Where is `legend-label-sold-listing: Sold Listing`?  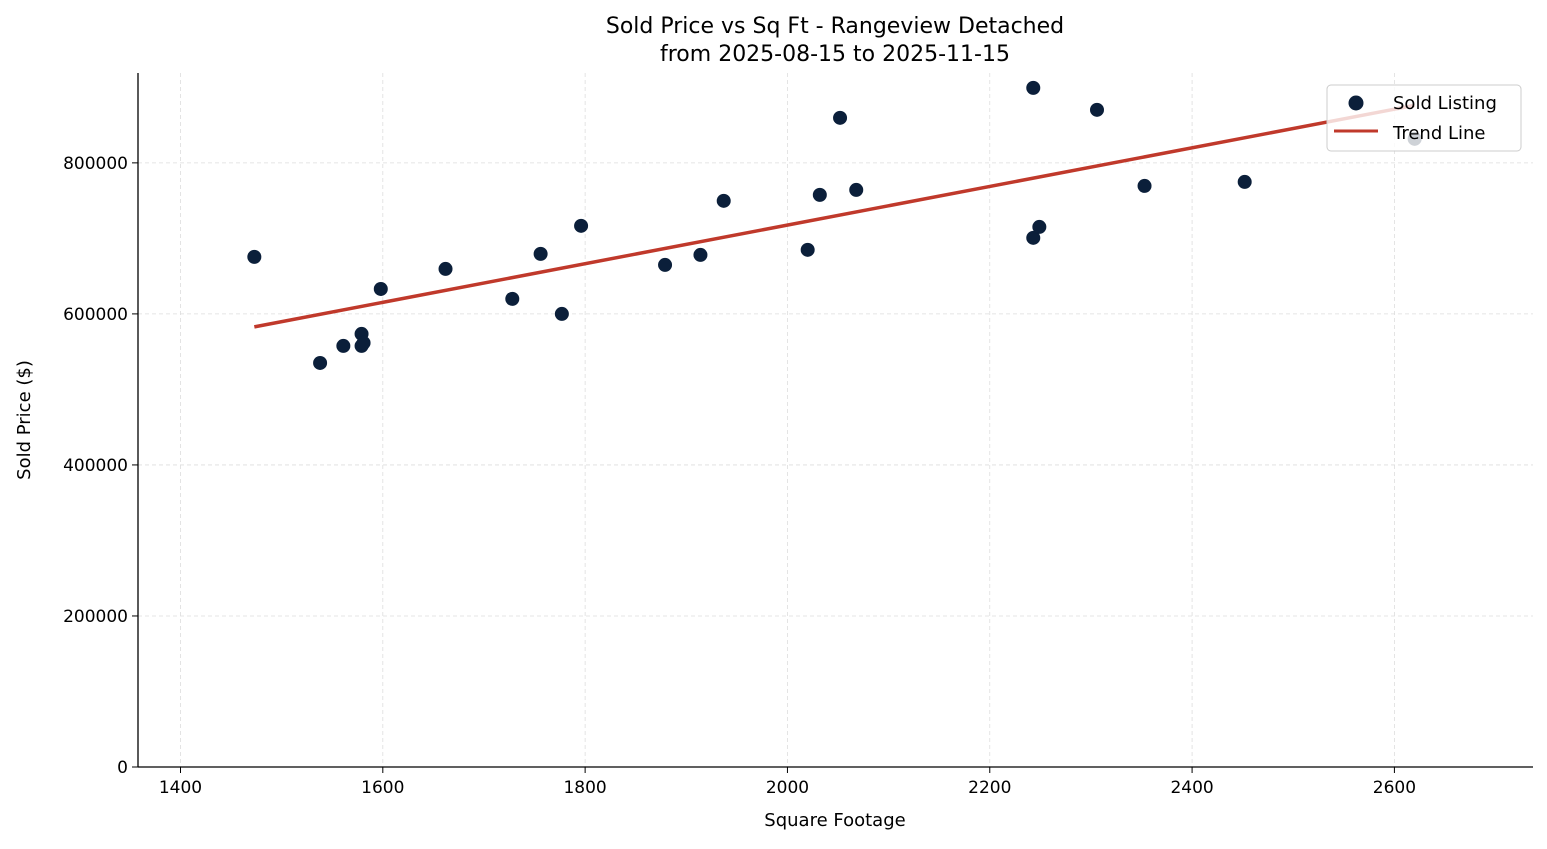 legend-label-sold-listing: Sold Listing is located at coordinates (1445, 103).